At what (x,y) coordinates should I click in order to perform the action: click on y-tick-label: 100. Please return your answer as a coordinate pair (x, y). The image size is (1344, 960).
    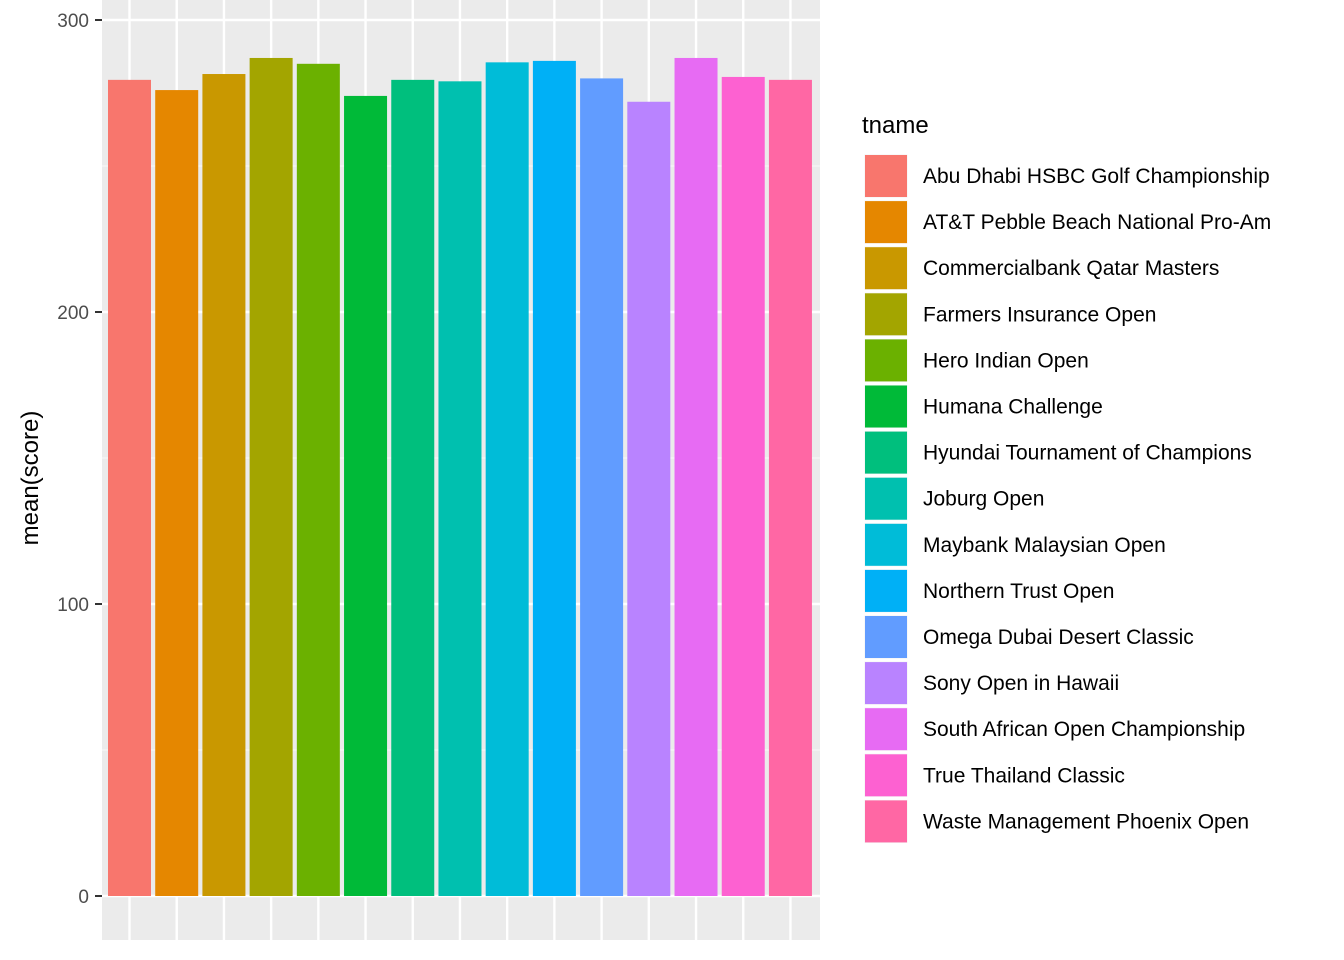
    Looking at the image, I should click on (73, 605).